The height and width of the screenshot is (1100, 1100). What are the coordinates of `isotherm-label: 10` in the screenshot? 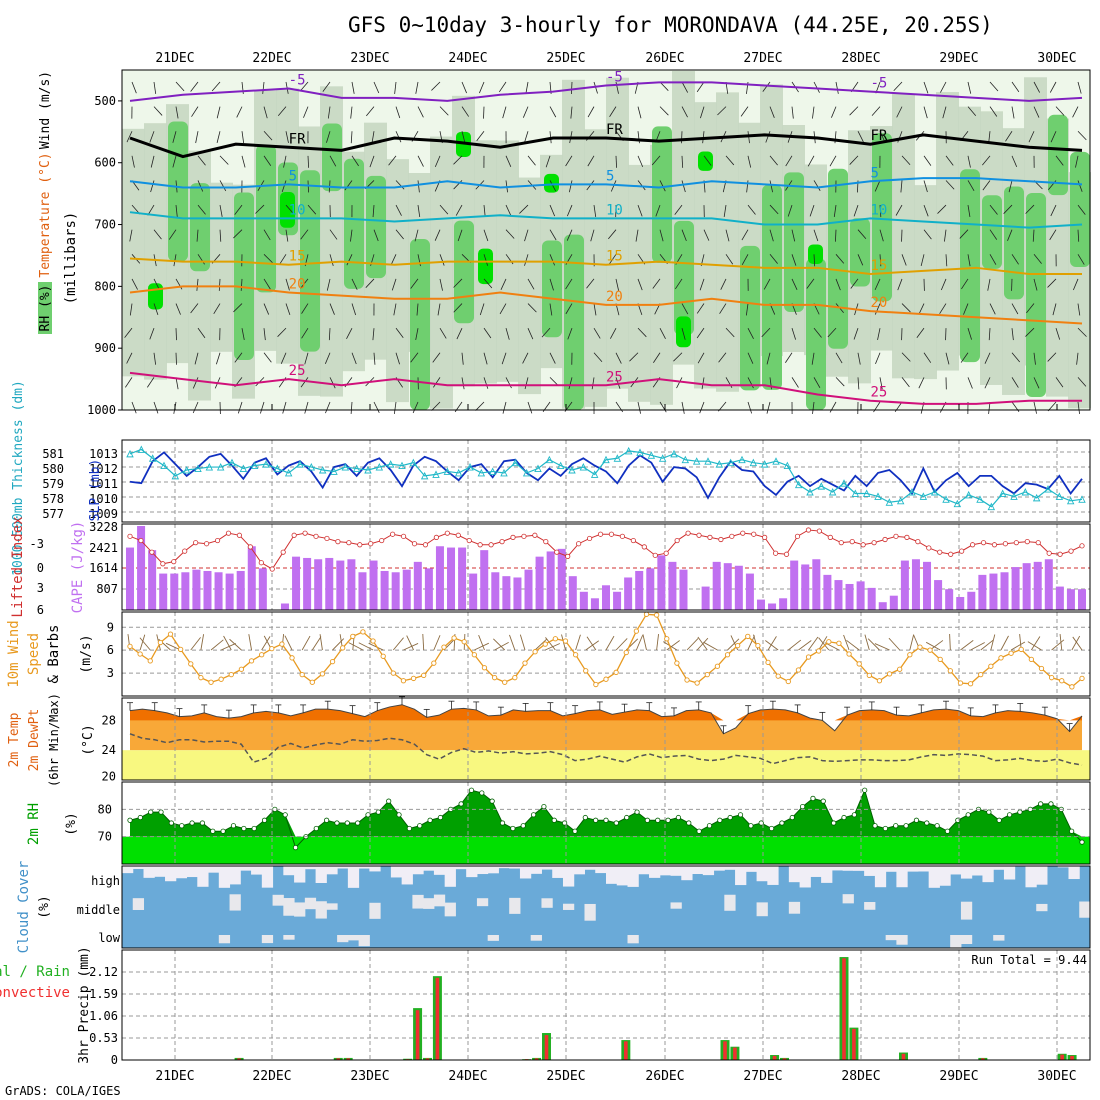 It's located at (878, 210).